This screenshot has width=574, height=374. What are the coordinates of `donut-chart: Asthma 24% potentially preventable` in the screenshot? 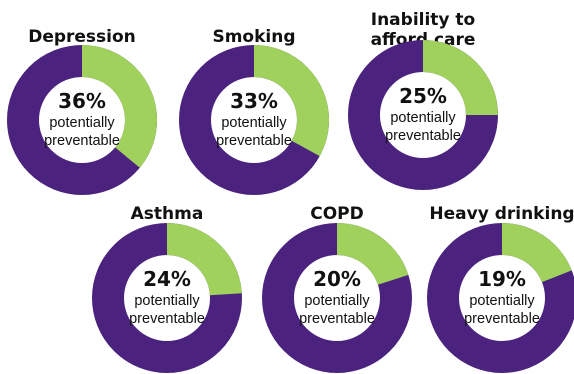 It's located at (167, 288).